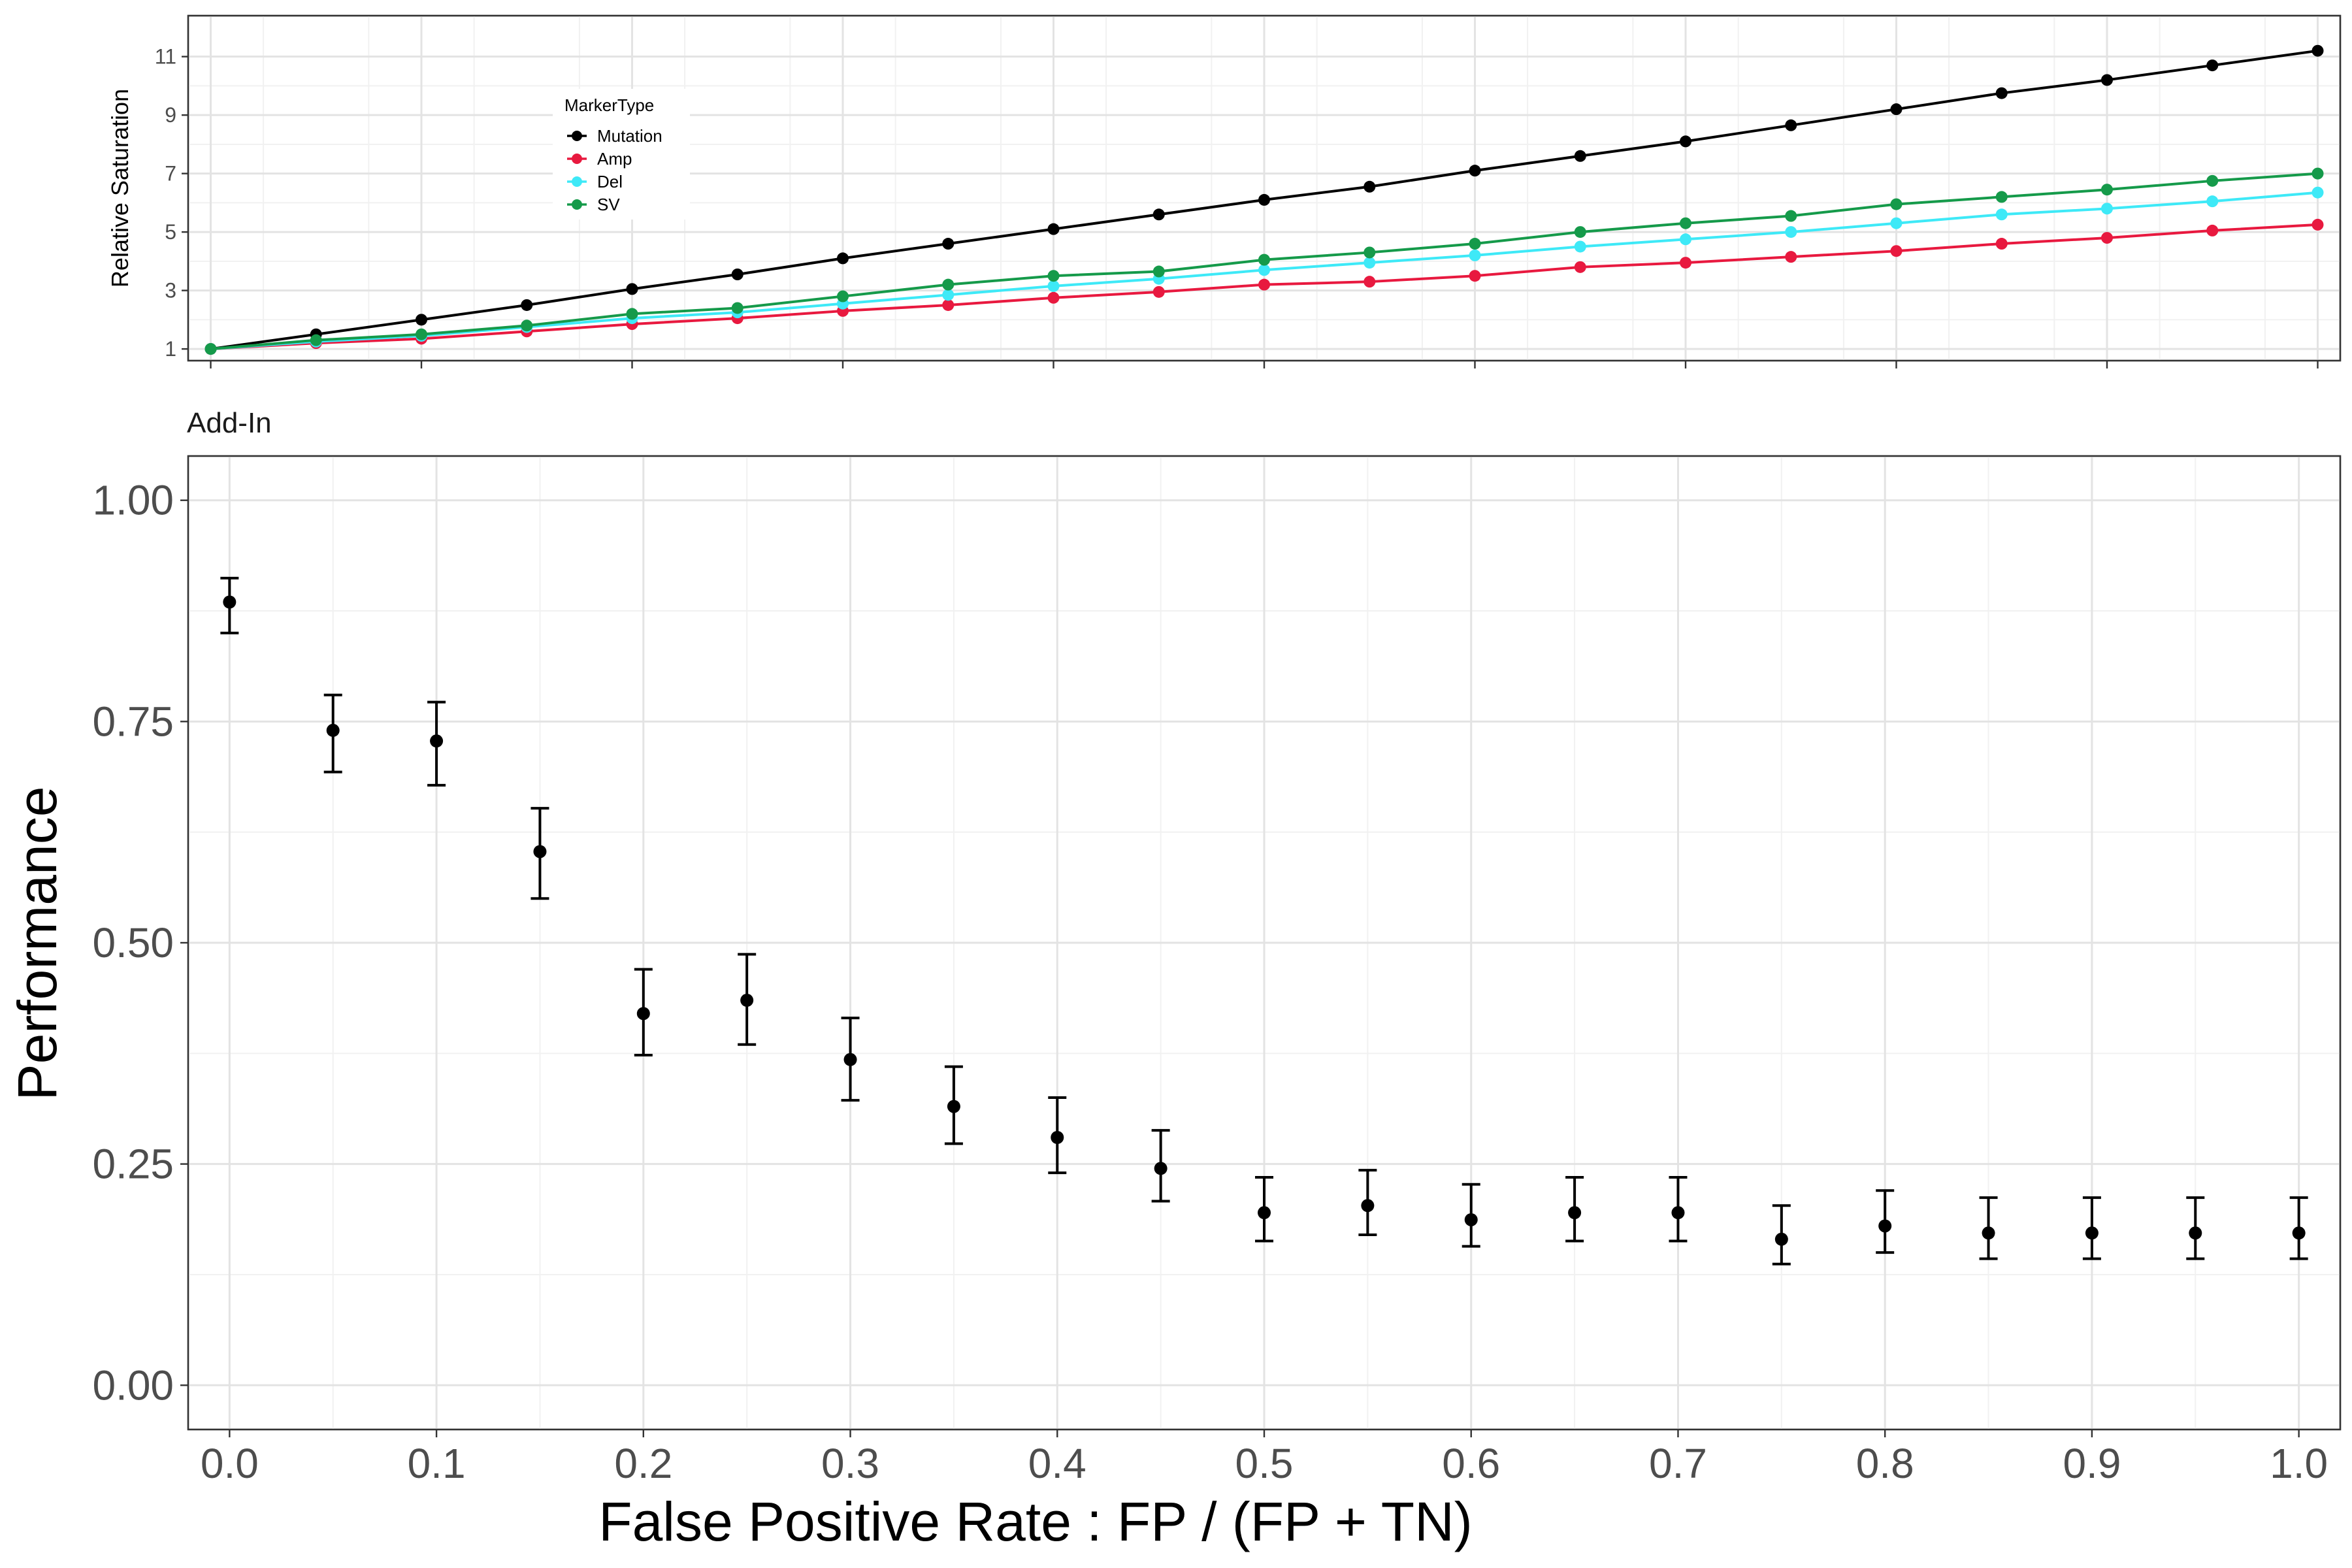 Image resolution: width=2352 pixels, height=1568 pixels. I want to click on bottom-x-tick-label: 0.2, so click(643, 1463).